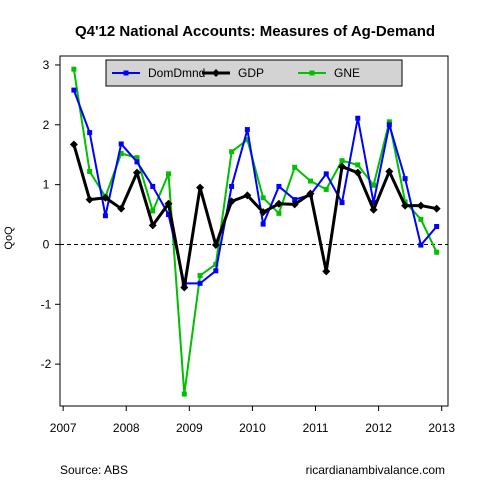 The width and height of the screenshot is (480, 480). Describe the element at coordinates (46, 364) in the screenshot. I see `y-tick-label: -2` at that location.